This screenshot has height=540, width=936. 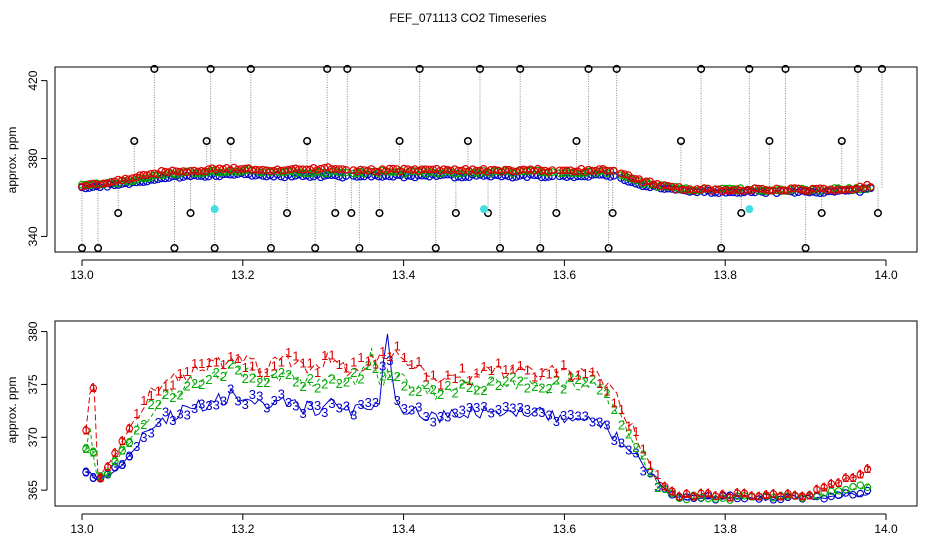 What do you see at coordinates (404, 529) in the screenshot?
I see `bottom-x-tick-label: 13.4` at bounding box center [404, 529].